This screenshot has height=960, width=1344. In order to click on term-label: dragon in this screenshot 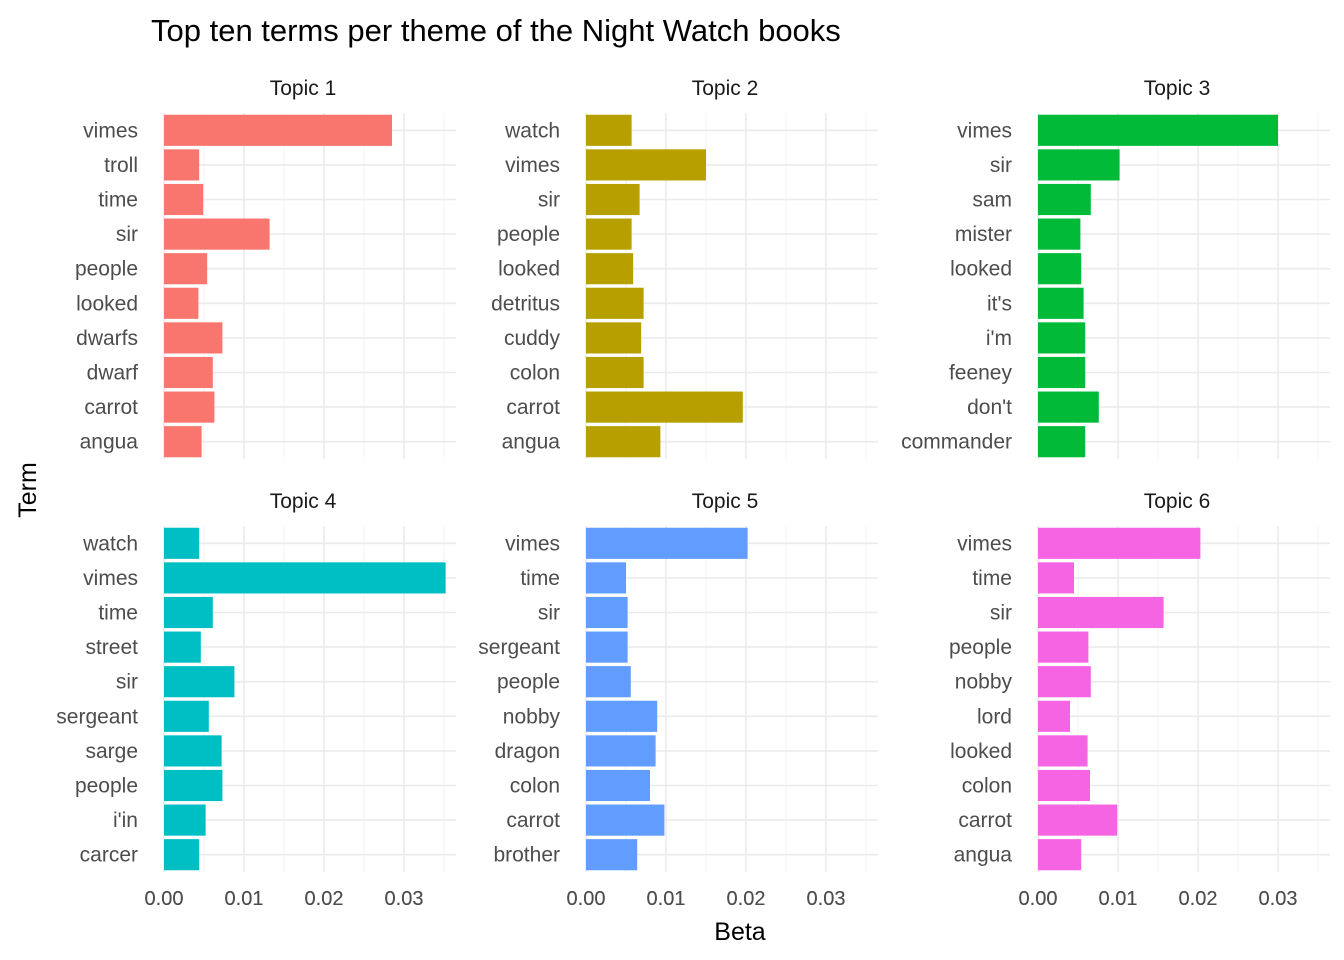, I will do `click(527, 751)`.